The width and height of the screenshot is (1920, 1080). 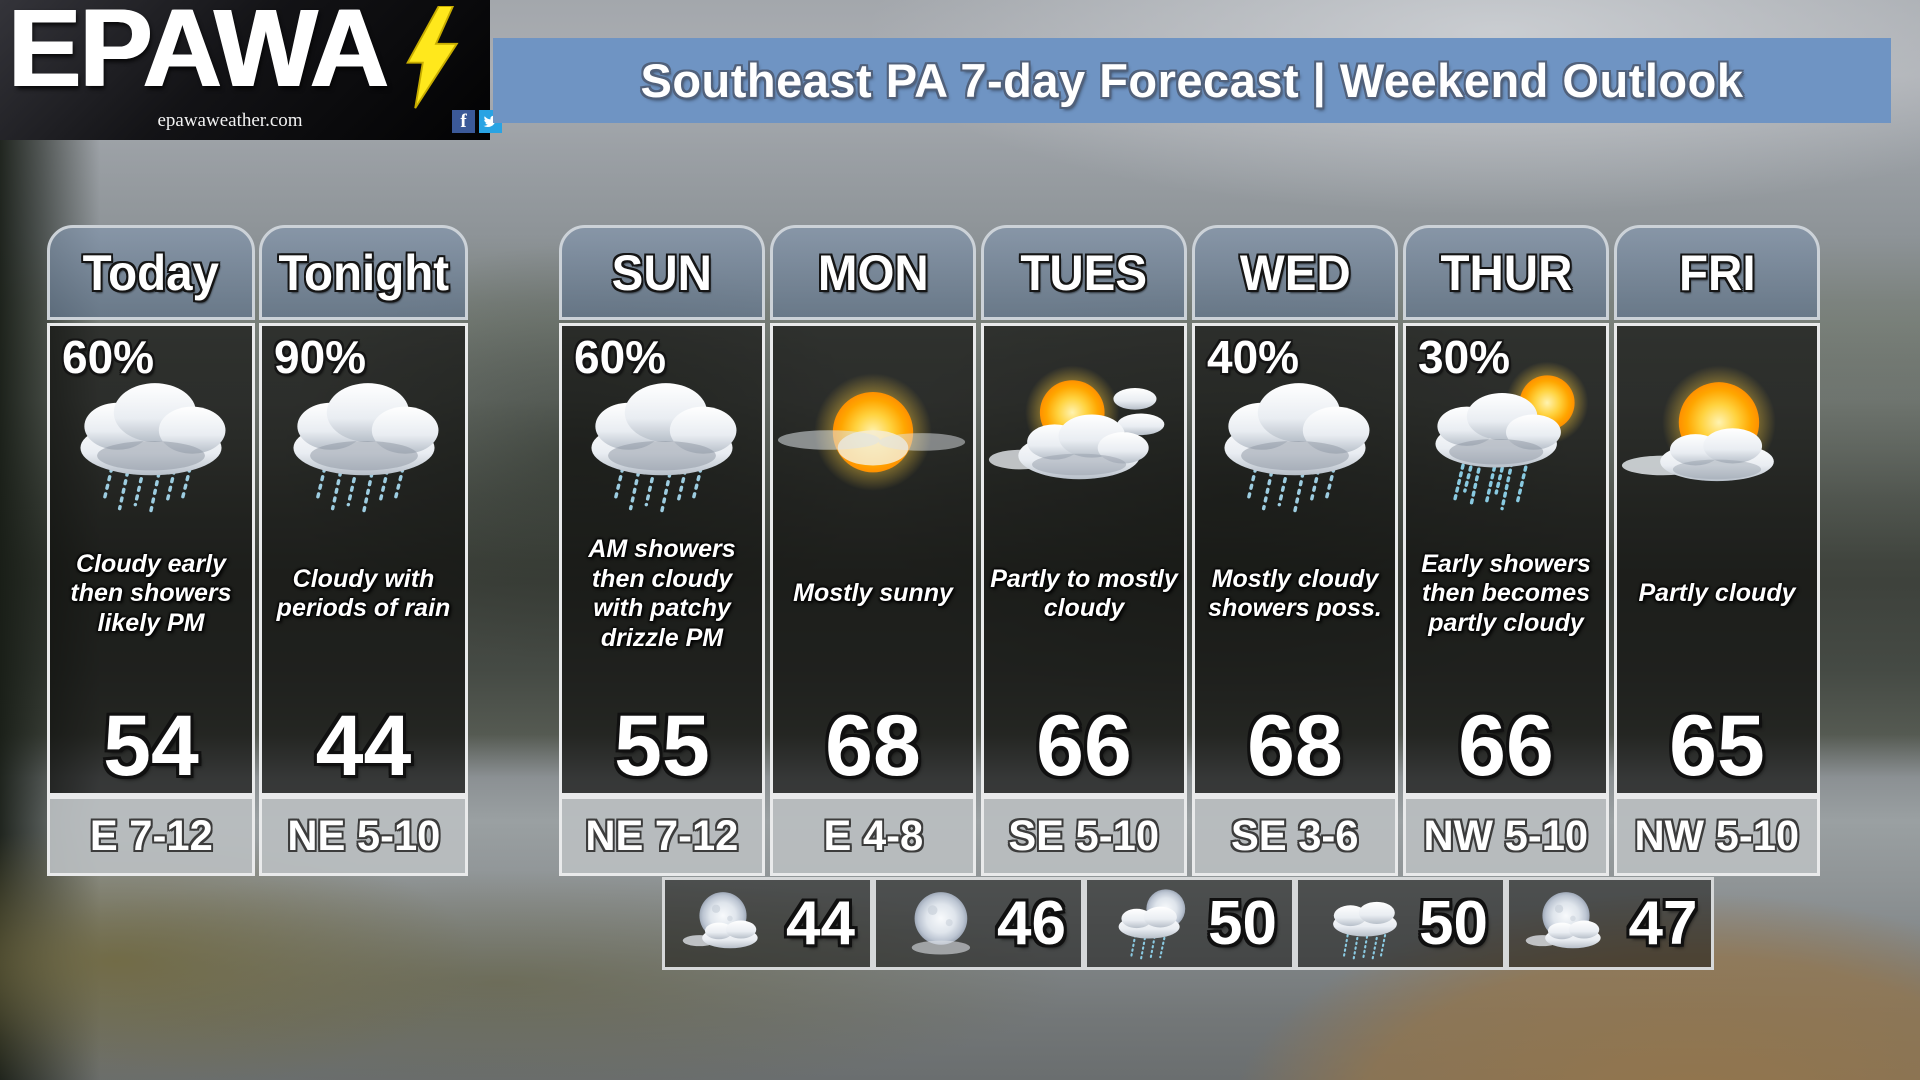 I want to click on forecast-column-tues: TUES Partly to mostly cloudy 66 SE 5-10, so click(x=1084, y=550).